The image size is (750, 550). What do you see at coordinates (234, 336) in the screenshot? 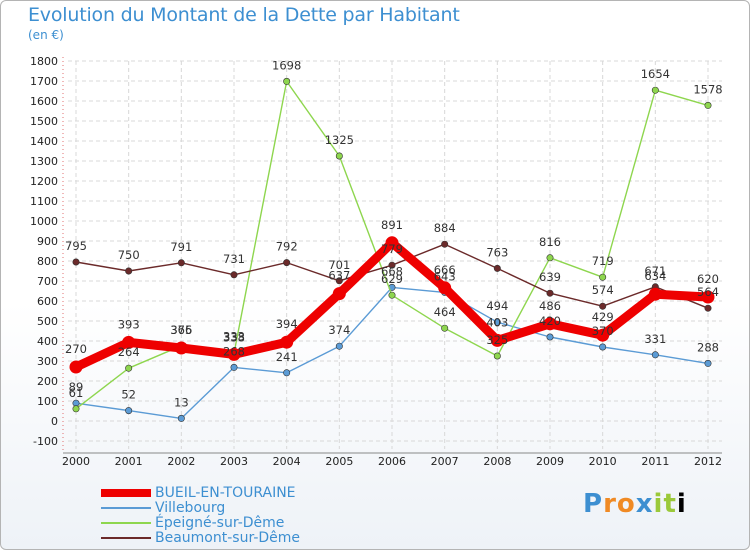
I see `data-label: 333` at bounding box center [234, 336].